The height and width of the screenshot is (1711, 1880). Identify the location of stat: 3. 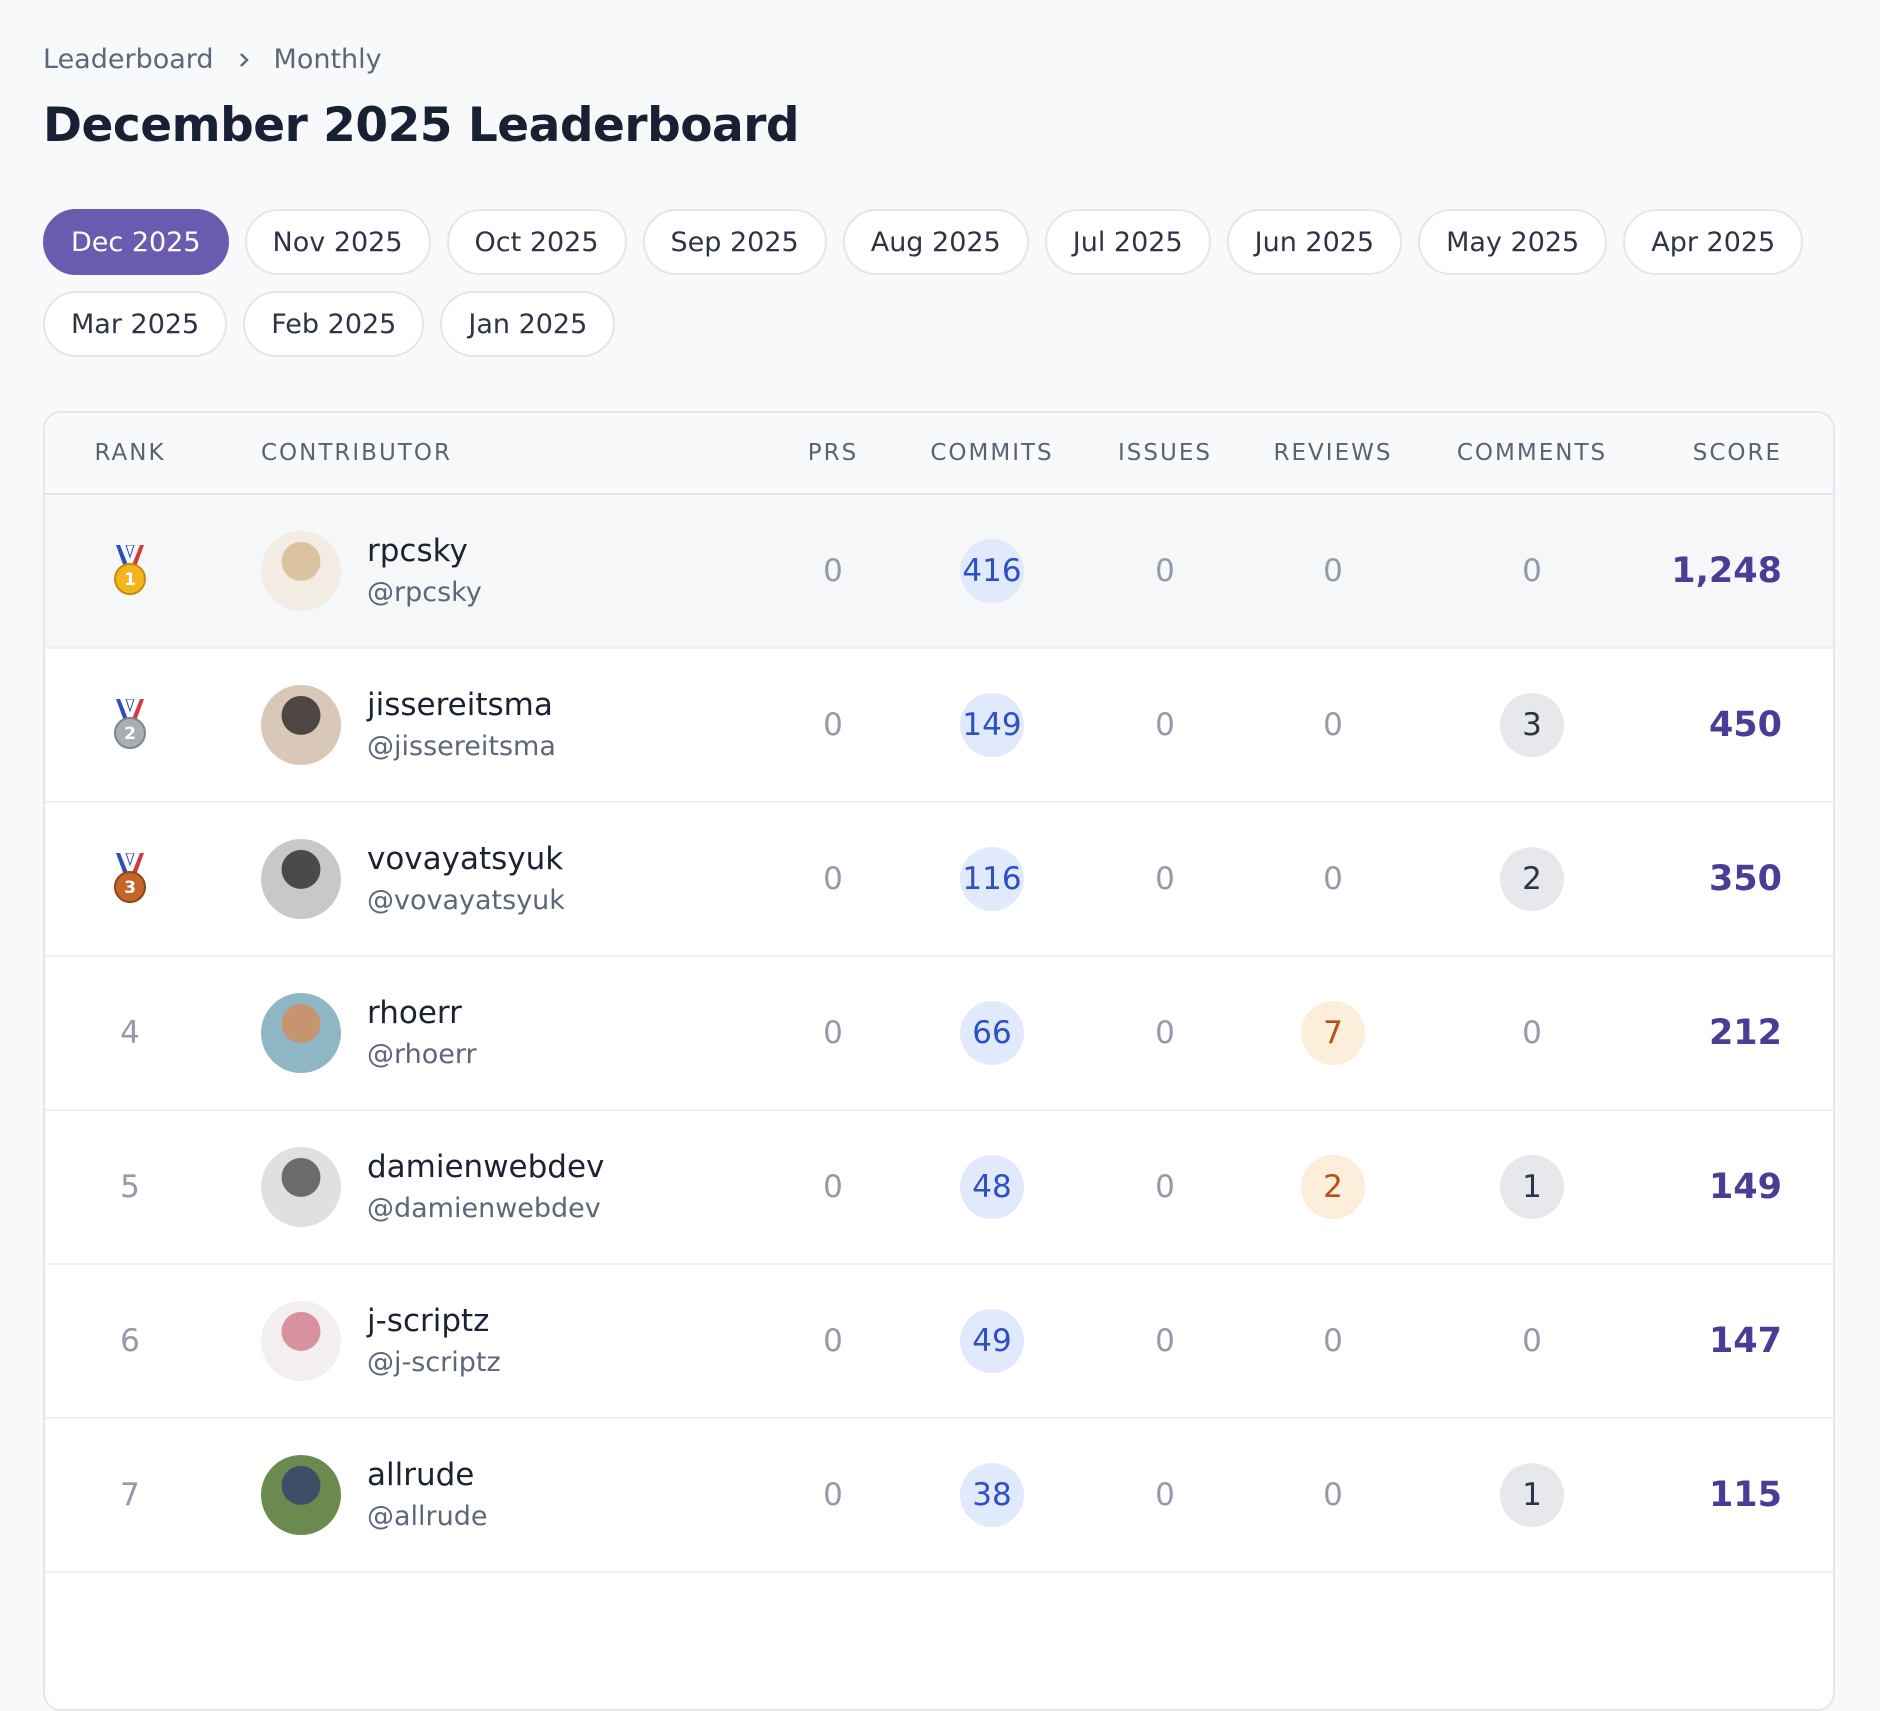
(1532, 725).